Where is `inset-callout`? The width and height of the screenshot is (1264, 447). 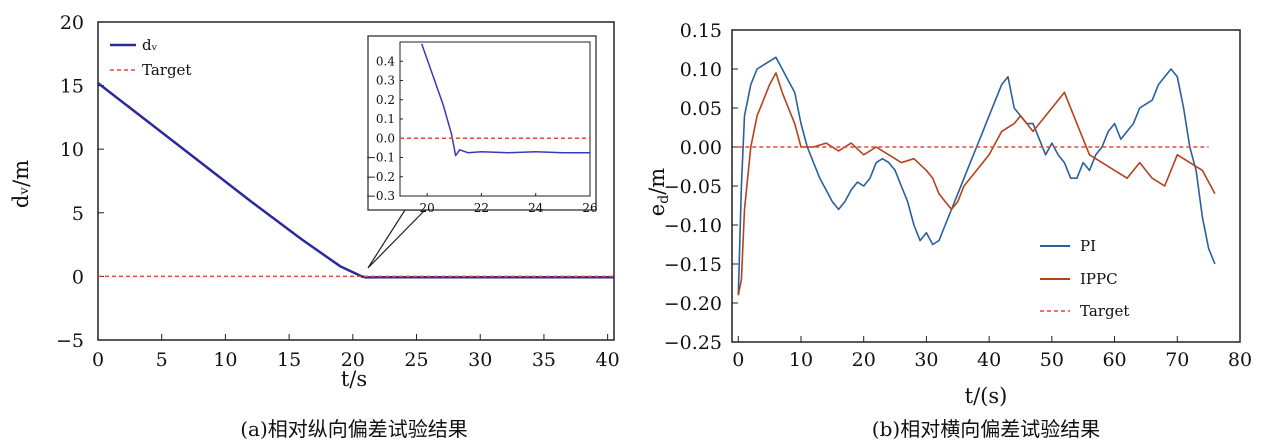
inset-callout is located at coordinates (397, 239).